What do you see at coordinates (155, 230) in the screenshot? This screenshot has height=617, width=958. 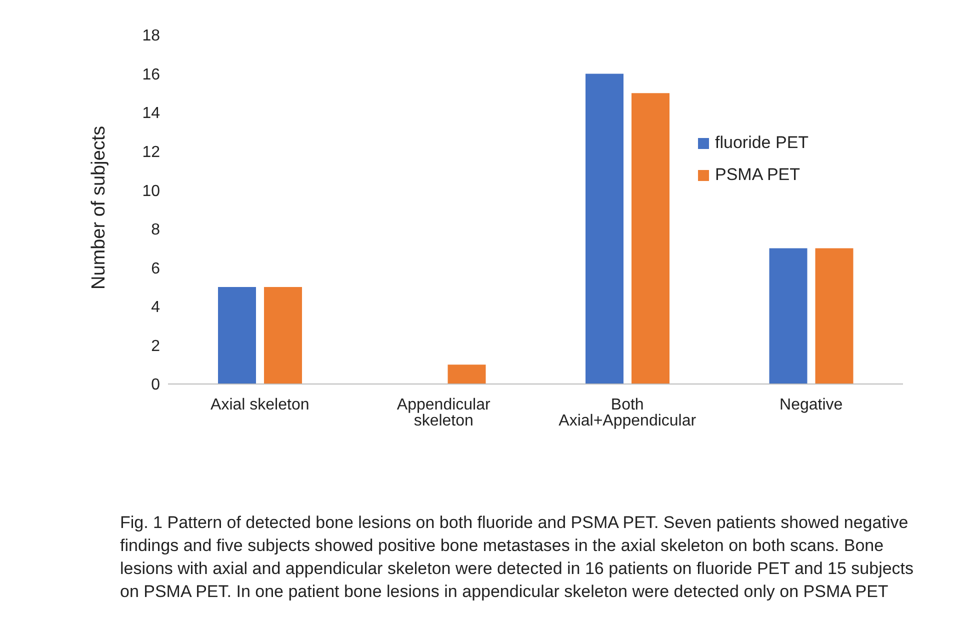 I see `y-tick-label: 8` at bounding box center [155, 230].